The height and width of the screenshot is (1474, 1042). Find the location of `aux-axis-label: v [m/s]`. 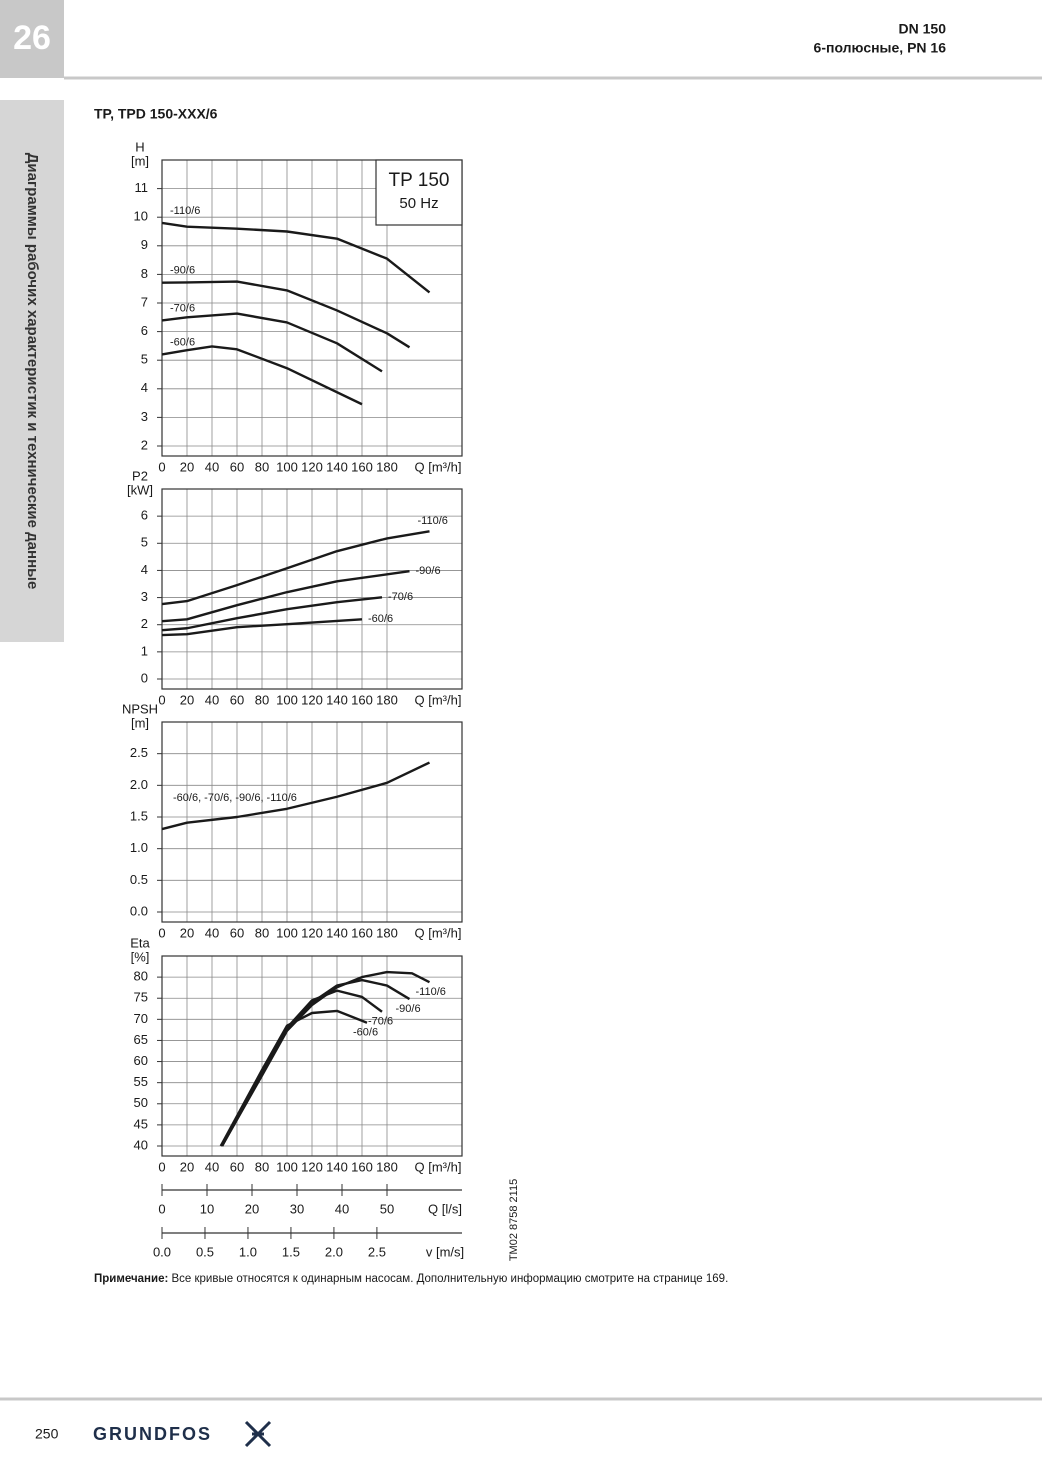

aux-axis-label: v [m/s] is located at coordinates (445, 1251).